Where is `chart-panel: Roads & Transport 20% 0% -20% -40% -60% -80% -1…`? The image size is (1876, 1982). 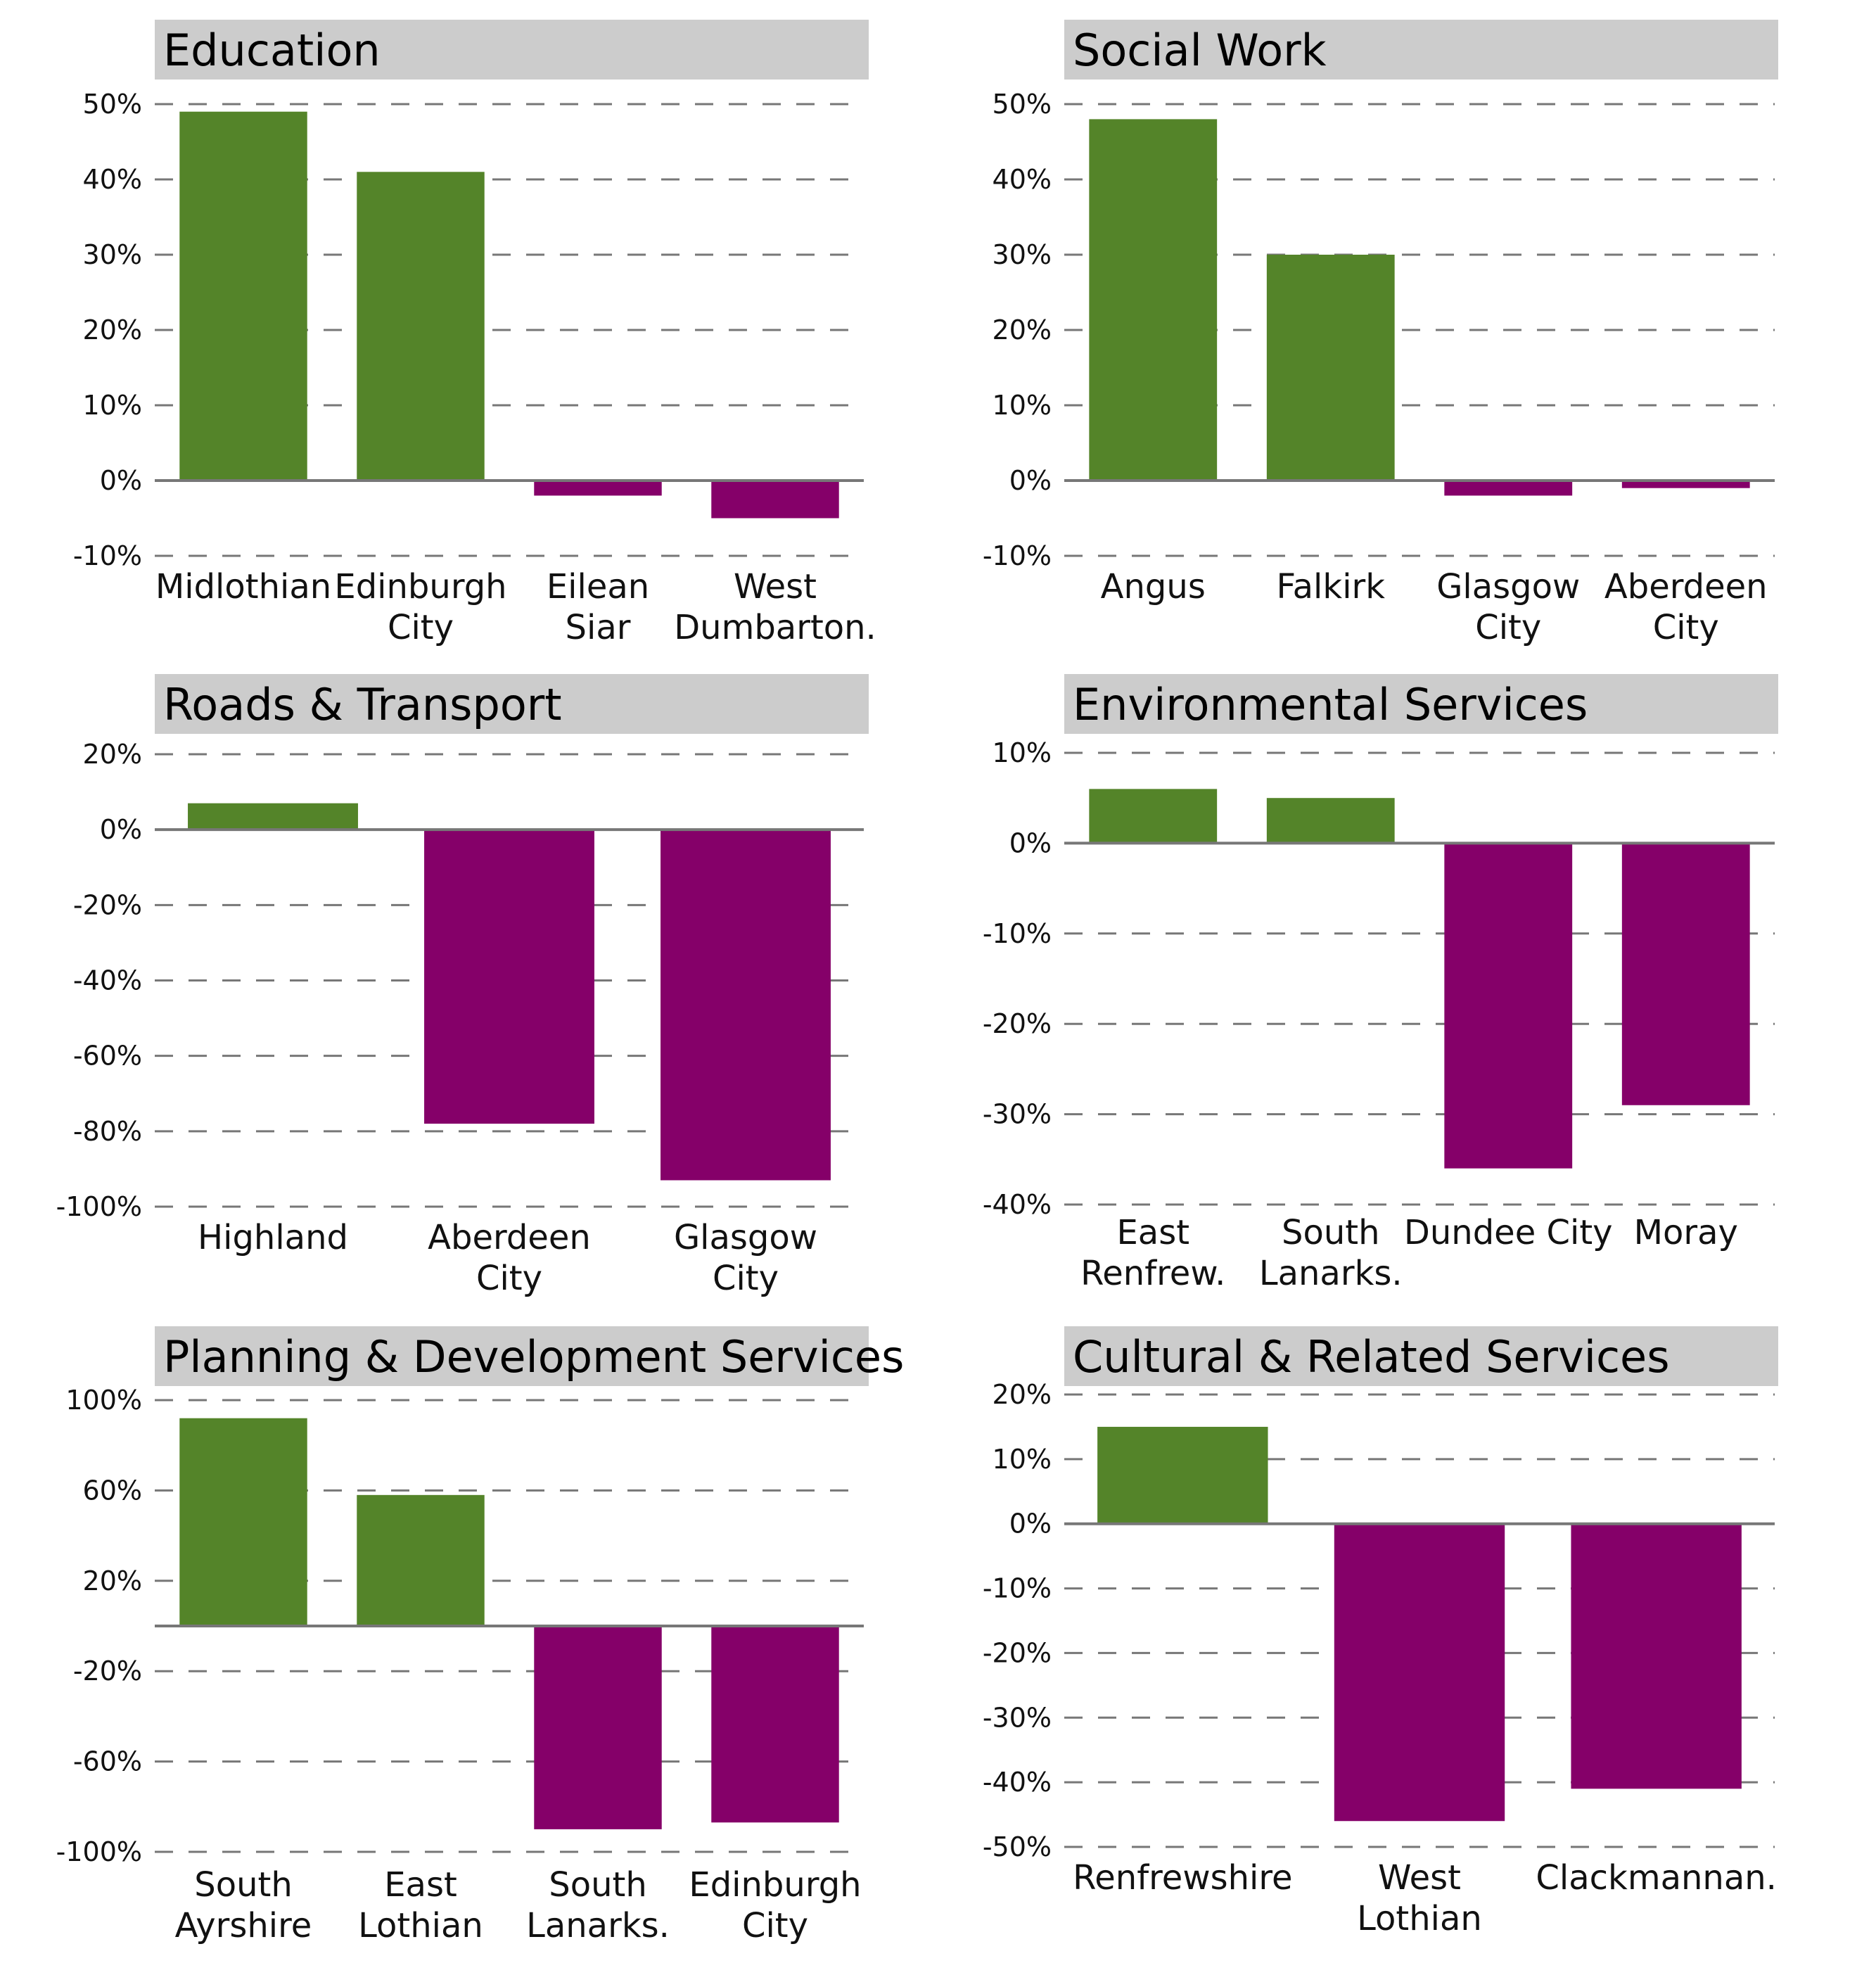 chart-panel: Roads & Transport 20% 0% -20% -40% -60% -80% -1… is located at coordinates (462, 986).